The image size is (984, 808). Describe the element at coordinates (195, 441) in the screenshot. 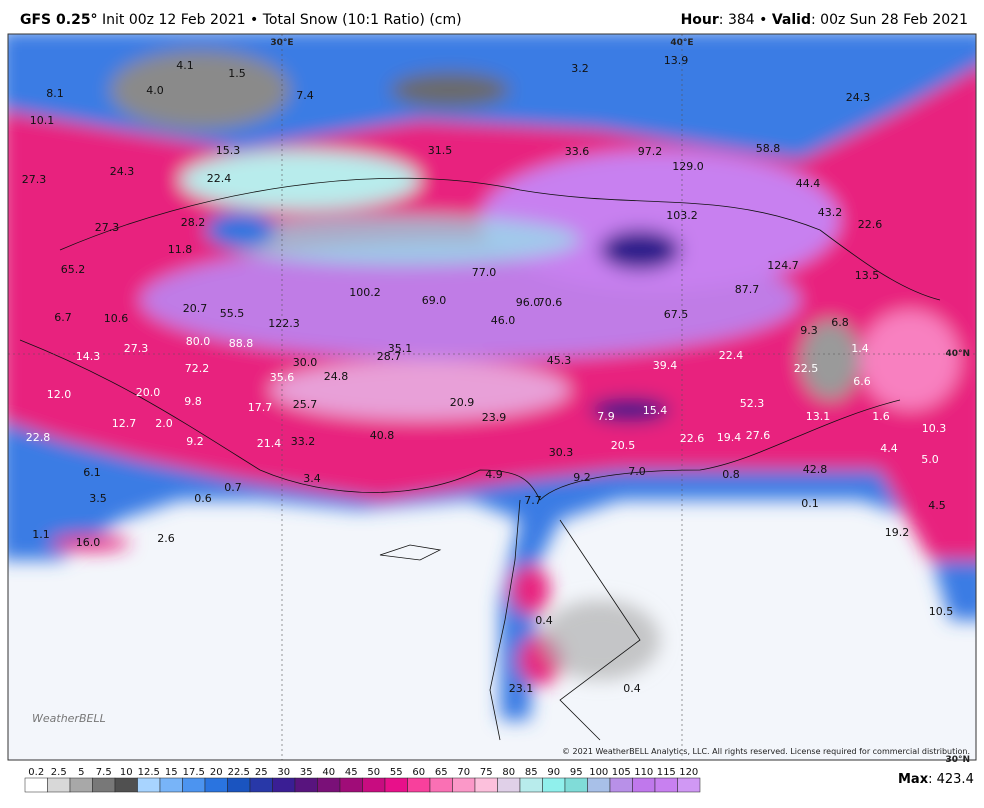

I see `snow-total: 9.2` at that location.